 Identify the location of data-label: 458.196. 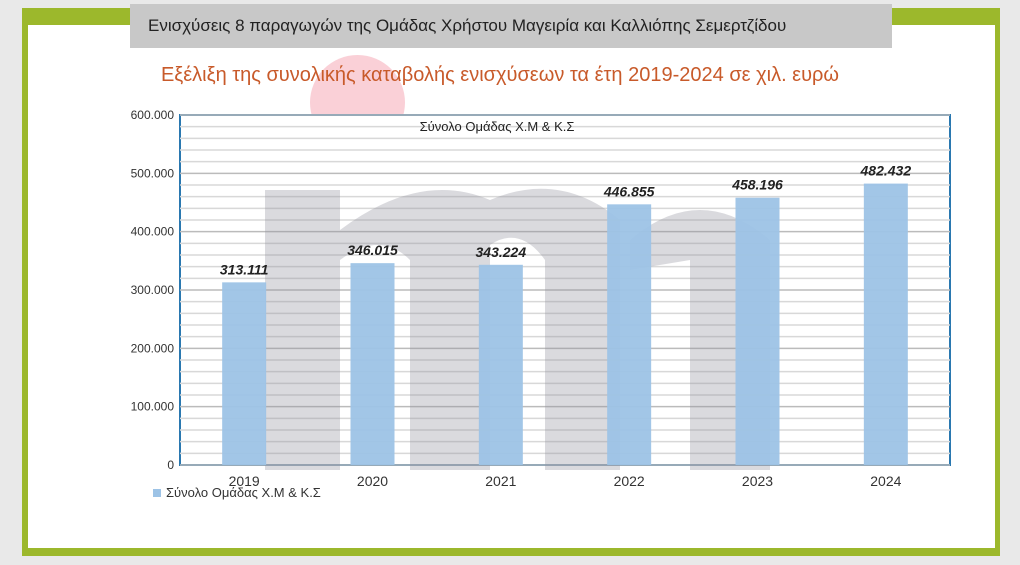
(757, 185).